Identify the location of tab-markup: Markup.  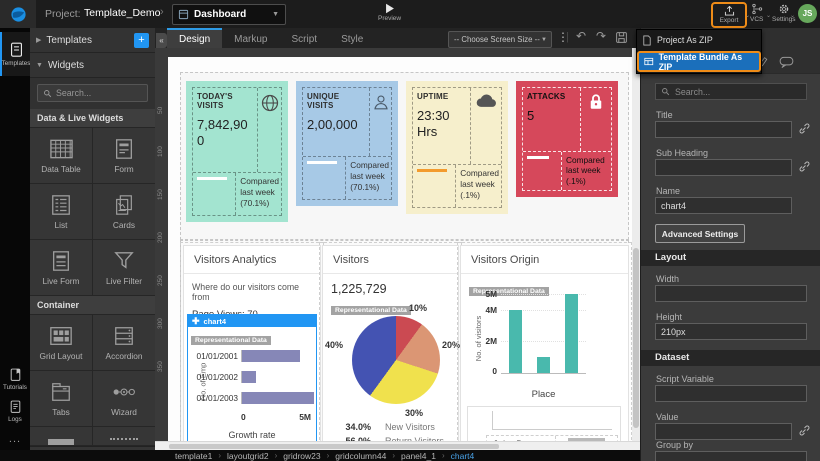
(251, 39).